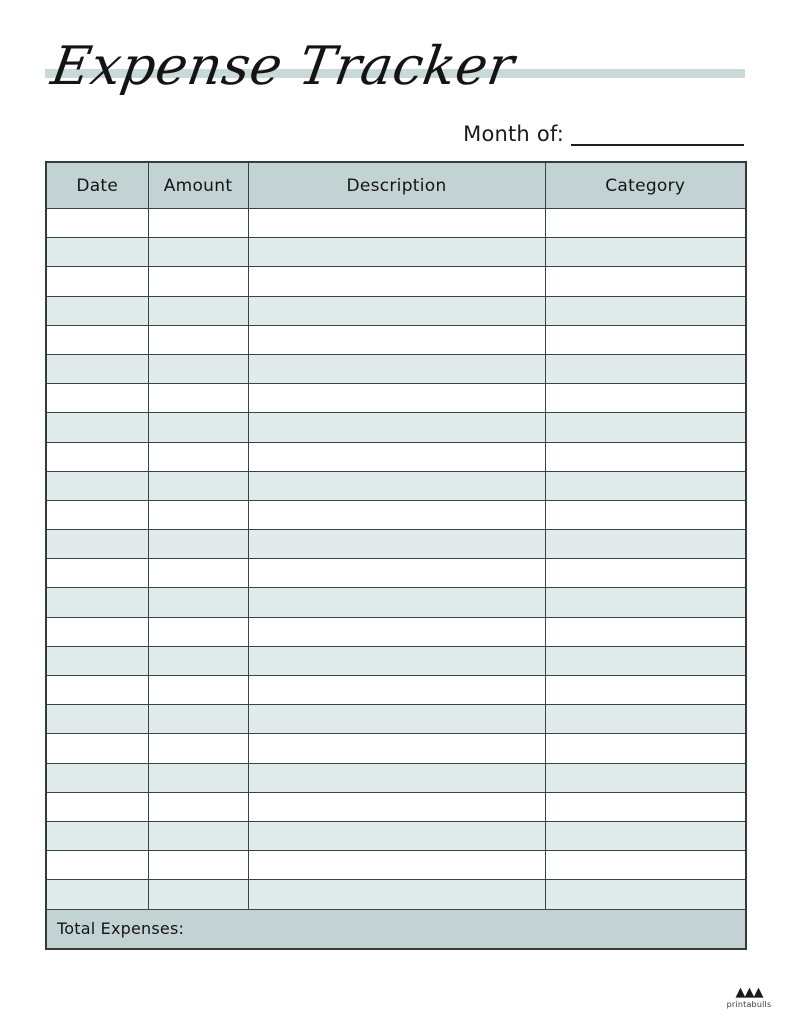 The height and width of the screenshot is (1024, 791). What do you see at coordinates (396, 928) in the screenshot?
I see `total-expenses-label: Total Expenses:` at bounding box center [396, 928].